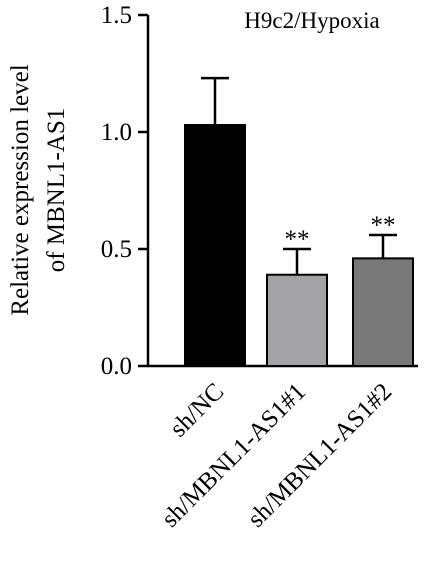 The width and height of the screenshot is (441, 577). What do you see at coordinates (311, 20) in the screenshot?
I see `chart-title: H9c2/Hypoxia` at bounding box center [311, 20].